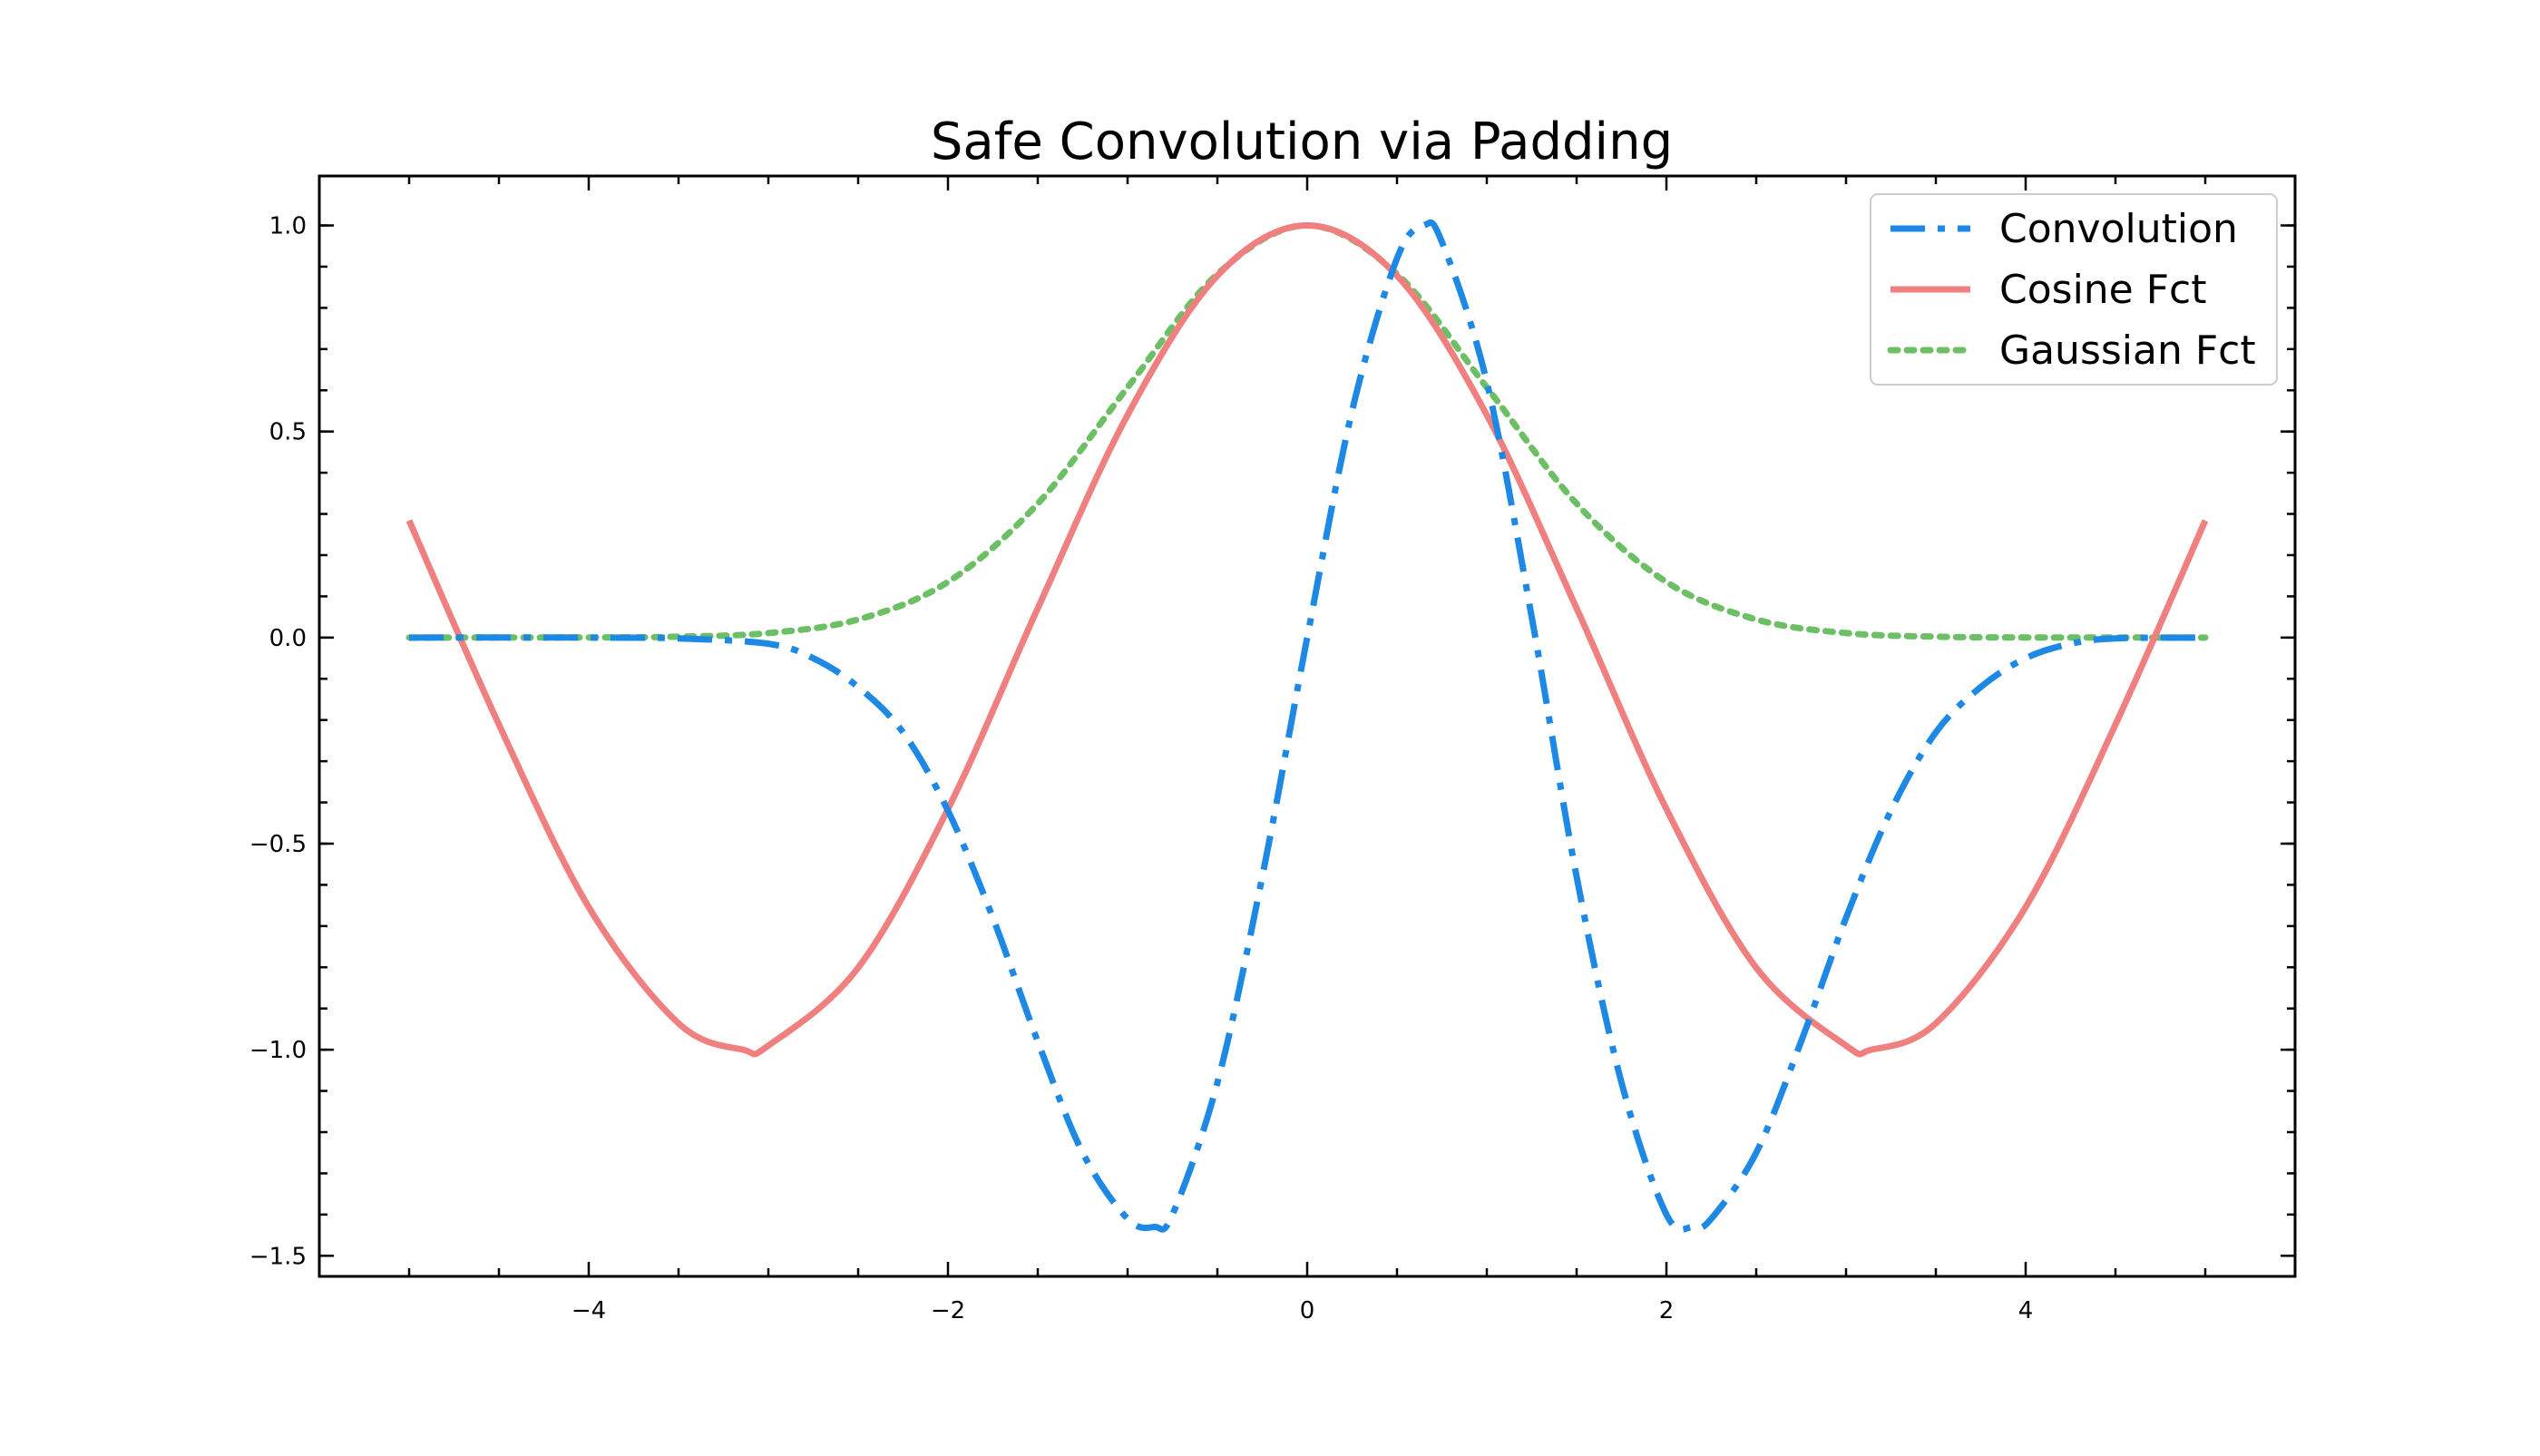 The width and height of the screenshot is (2540, 1456). I want to click on legend: Convolution Cosine Fct Gaussian Fct, so click(2074, 290).